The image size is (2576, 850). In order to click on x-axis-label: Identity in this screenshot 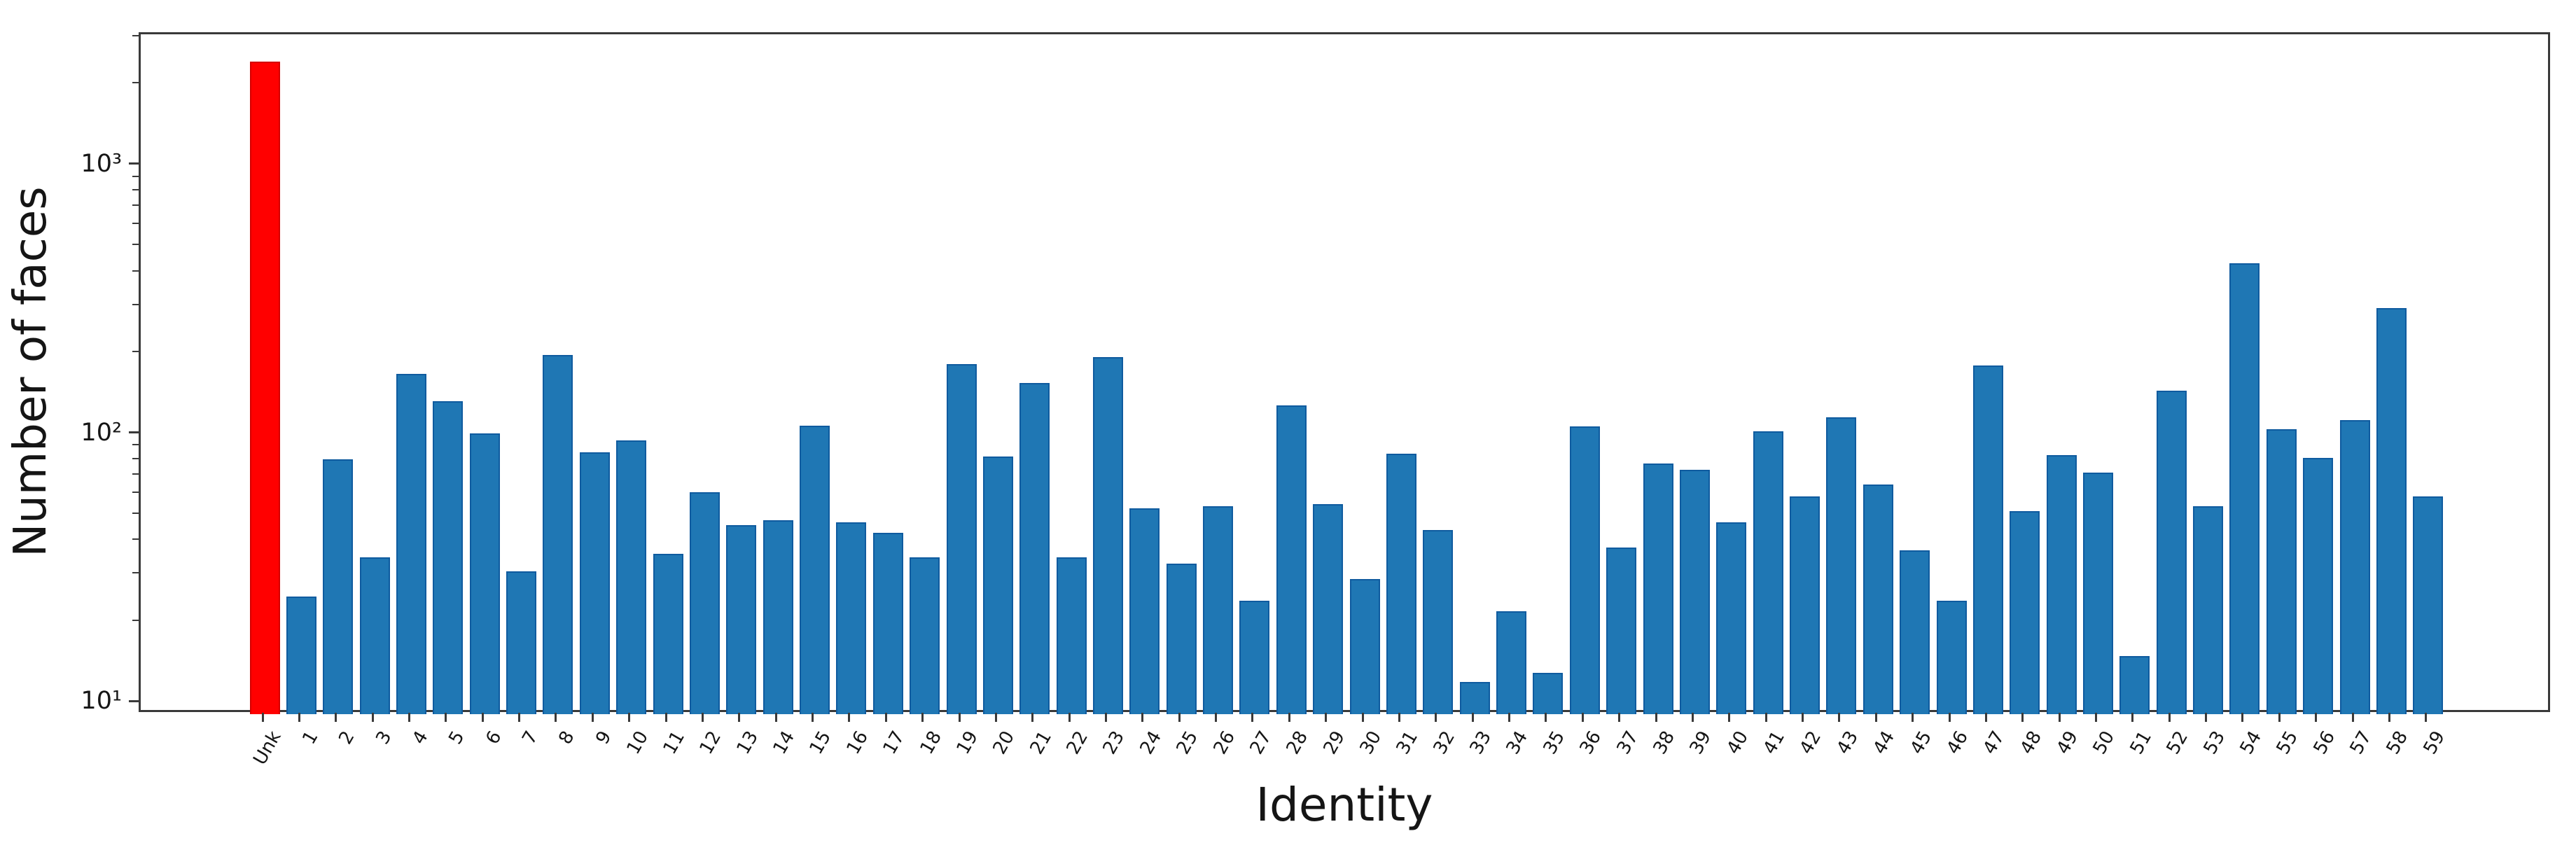, I will do `click(1344, 805)`.